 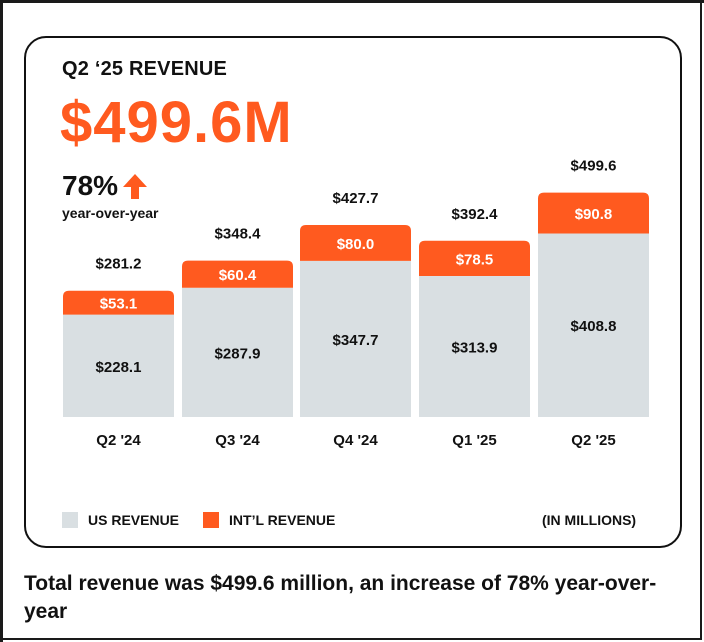 What do you see at coordinates (594, 166) in the screenshot?
I see `total-label-4: $499.6` at bounding box center [594, 166].